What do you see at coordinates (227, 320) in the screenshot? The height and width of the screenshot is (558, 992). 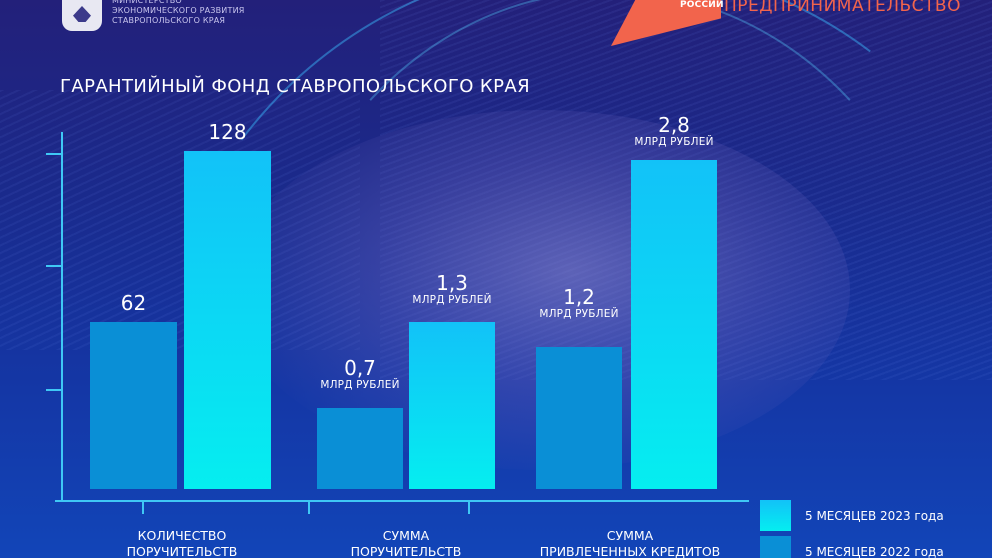 I see `bar-2023-count` at bounding box center [227, 320].